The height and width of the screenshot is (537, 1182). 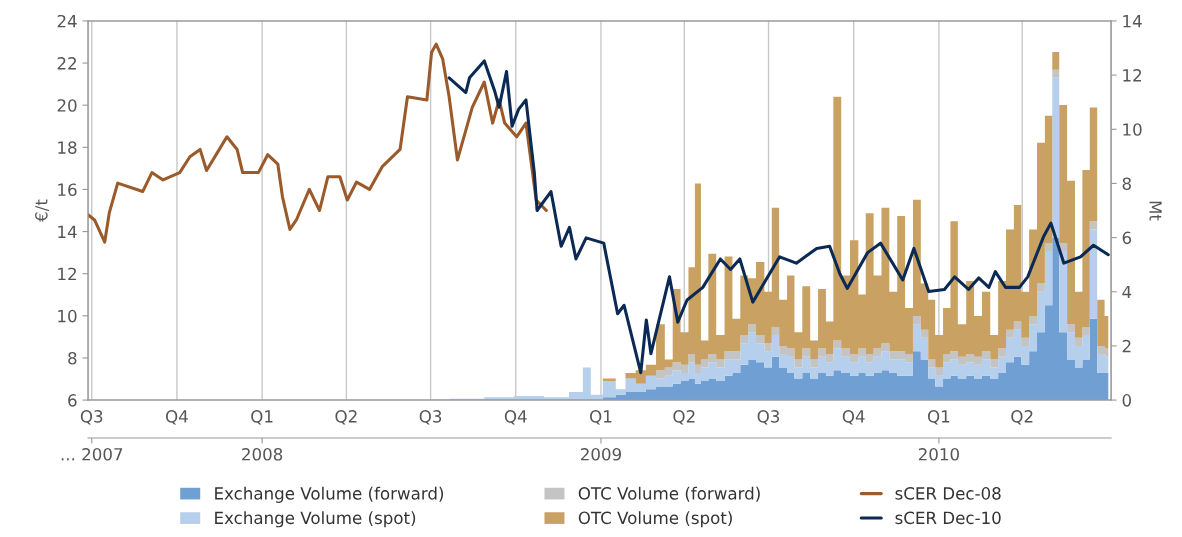 What do you see at coordinates (938, 454) in the screenshot?
I see `x2-tick-label: 2010` at bounding box center [938, 454].